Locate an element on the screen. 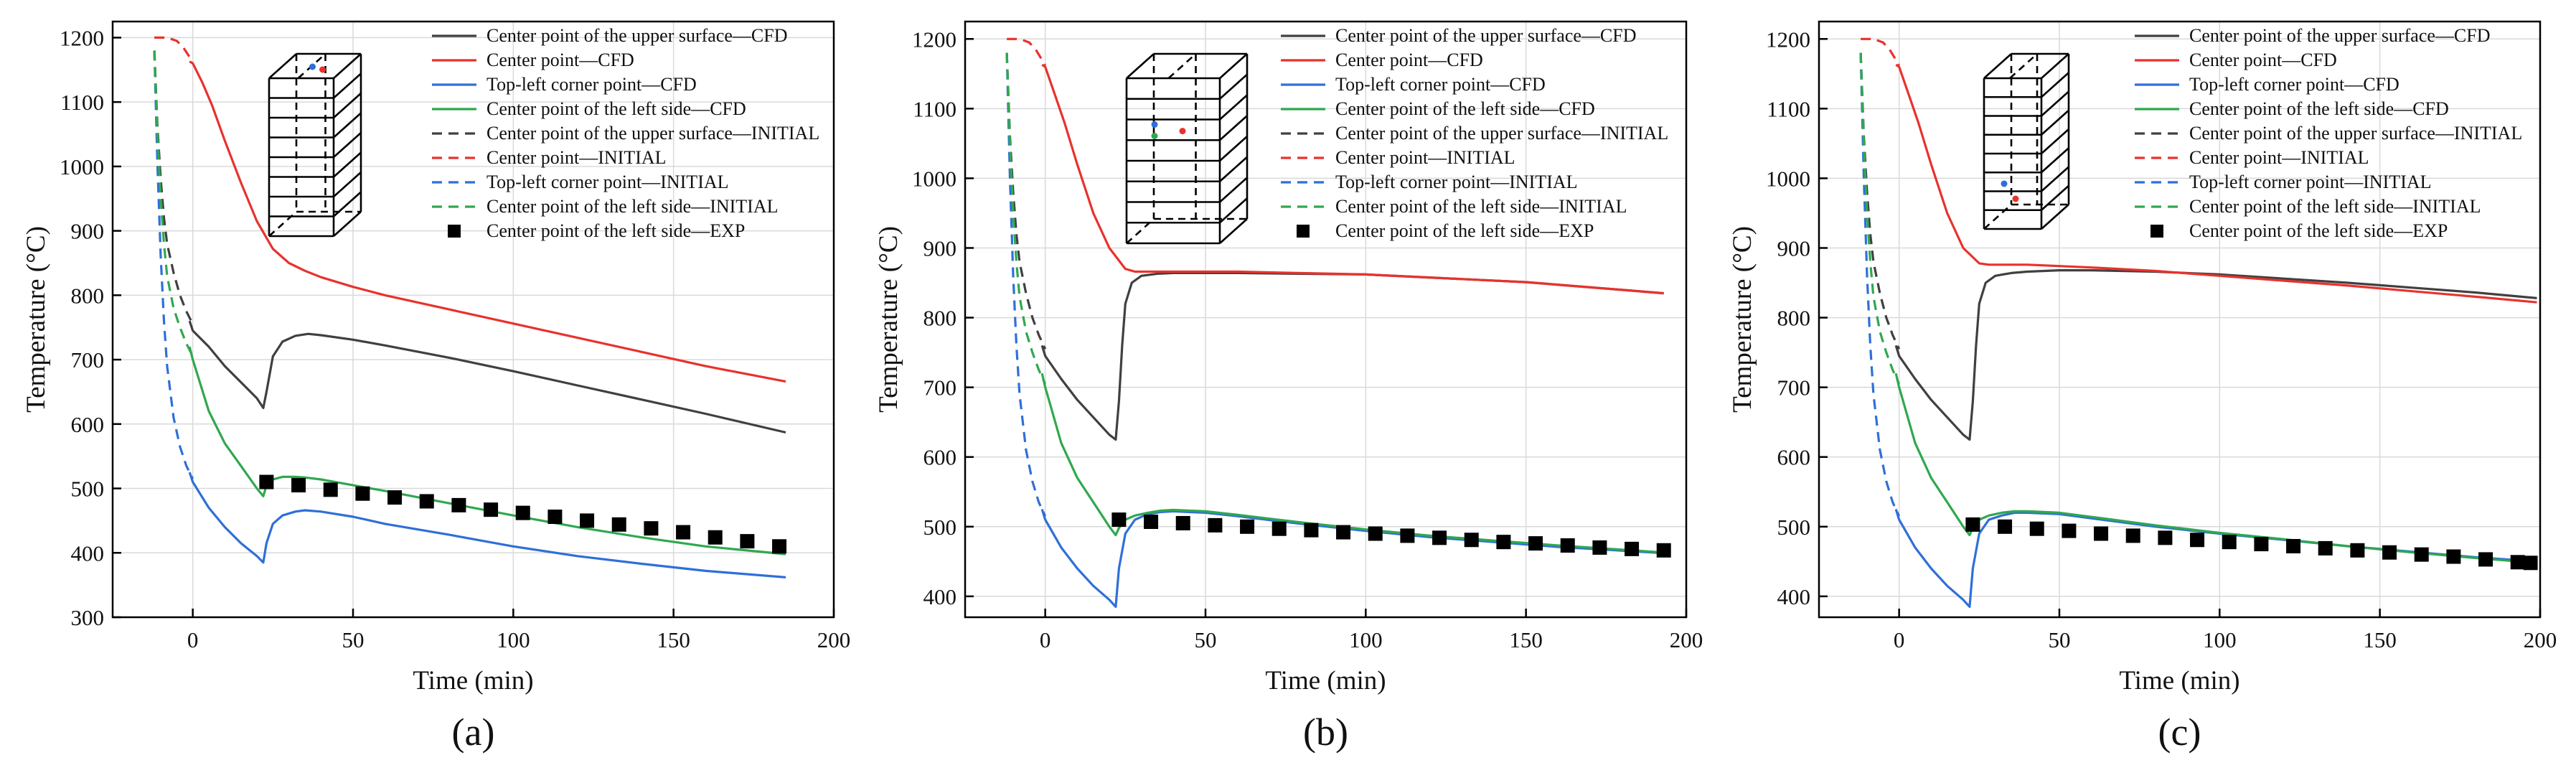 The width and height of the screenshot is (2576, 778). panel-label: (b) is located at coordinates (1325, 733).